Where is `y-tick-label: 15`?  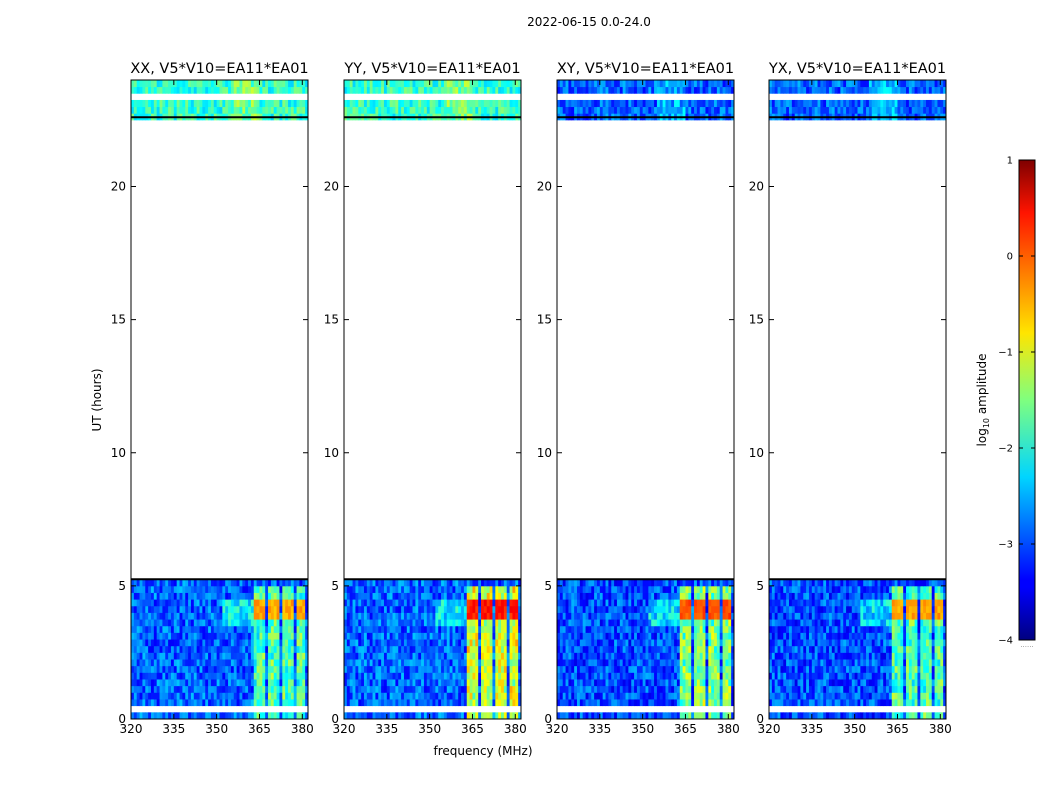 y-tick-label: 15 is located at coordinates (118, 320).